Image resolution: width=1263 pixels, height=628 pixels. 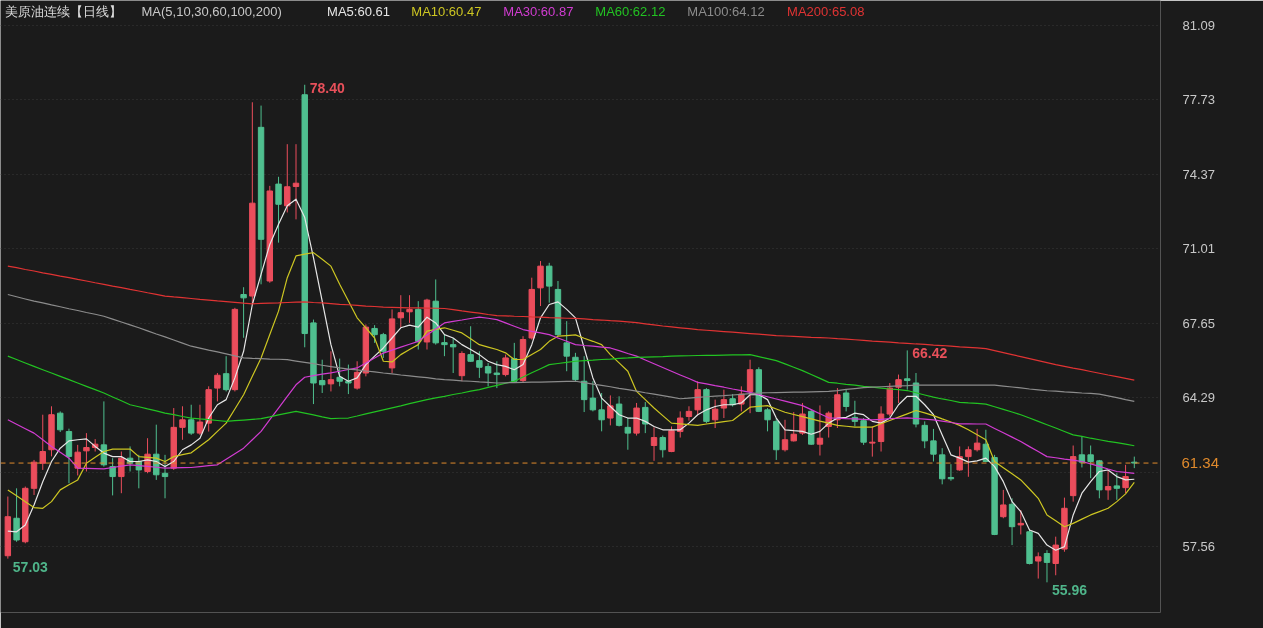 What do you see at coordinates (930, 353) in the screenshot?
I see `annotation: 66.42` at bounding box center [930, 353].